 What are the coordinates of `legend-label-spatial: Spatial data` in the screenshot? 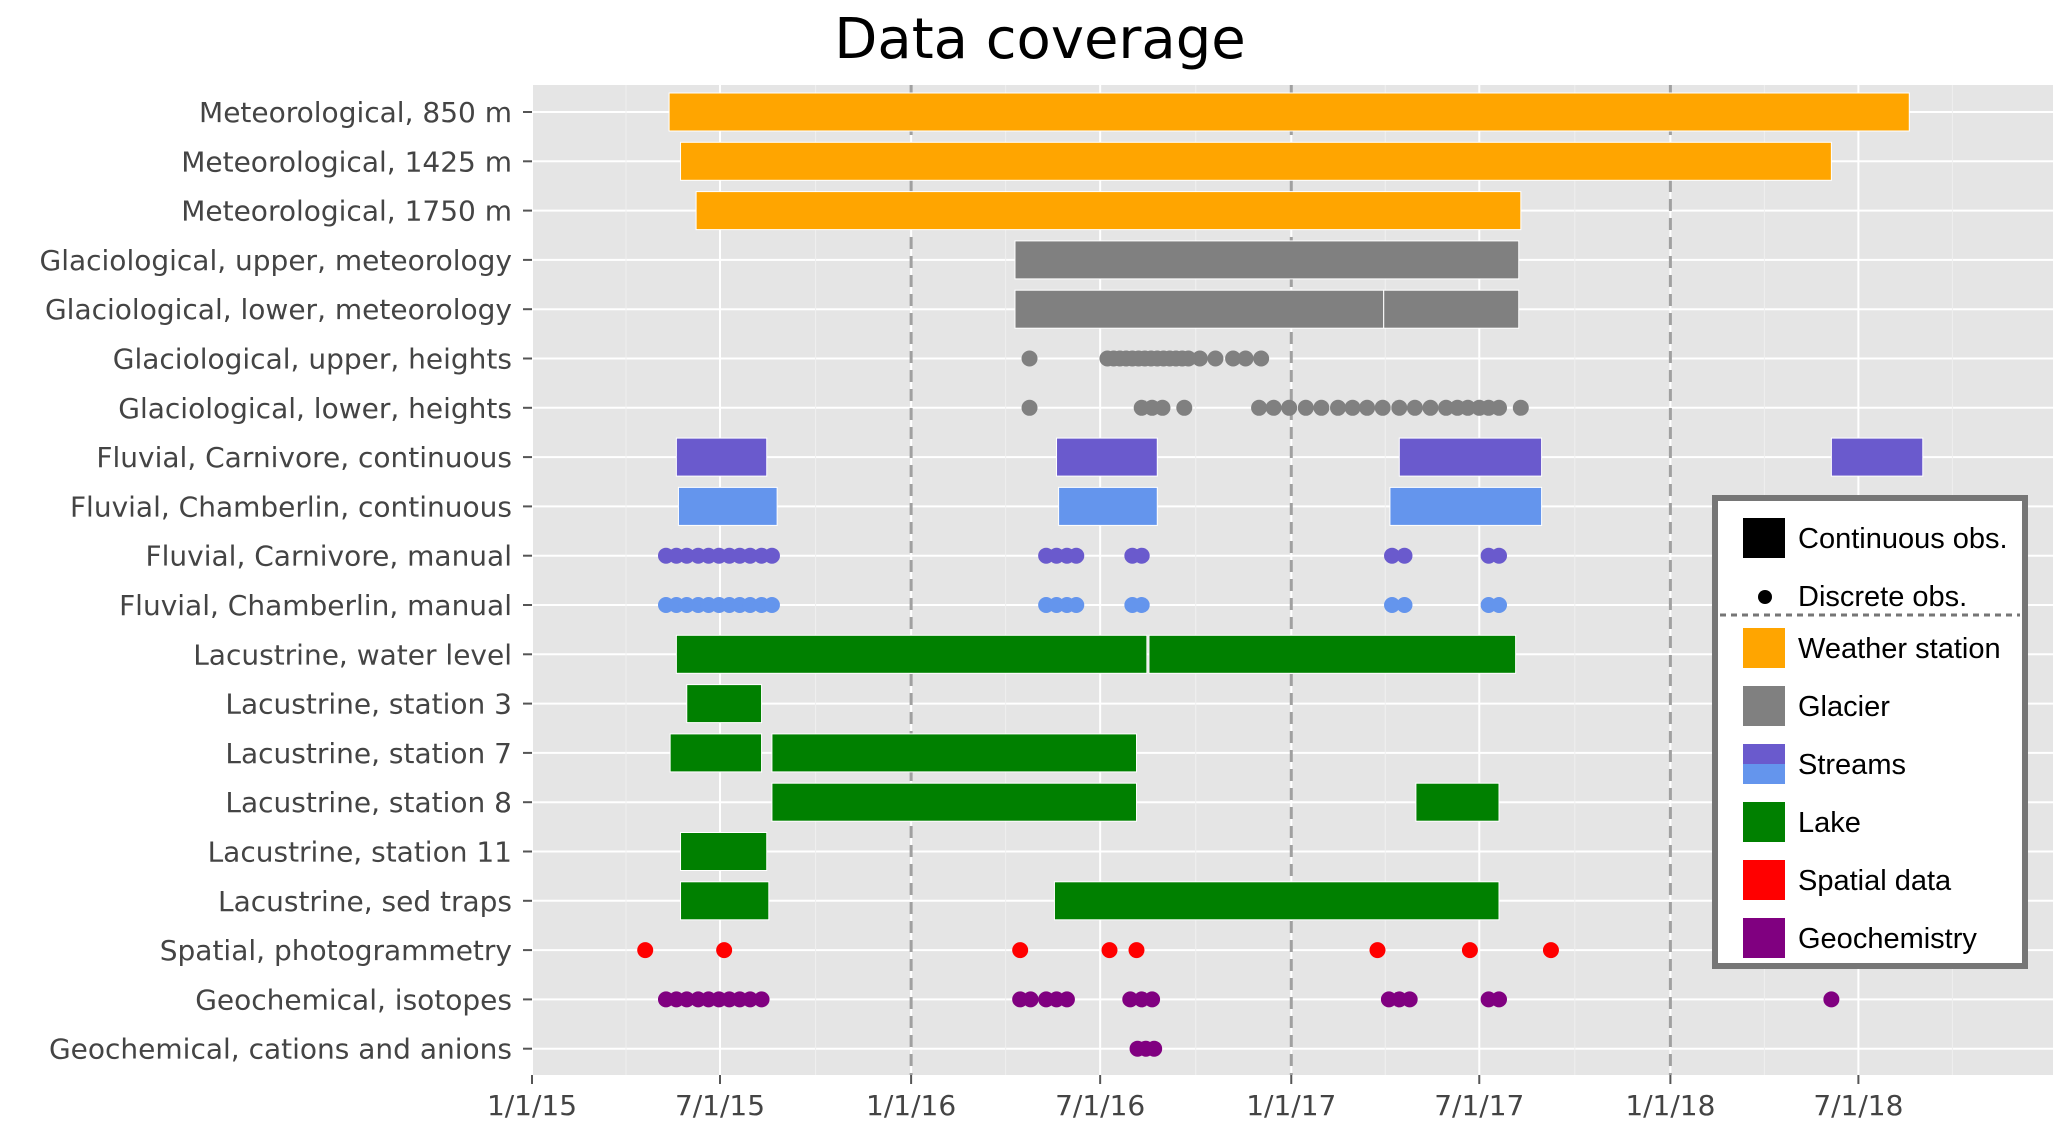 It's located at (1875, 881).